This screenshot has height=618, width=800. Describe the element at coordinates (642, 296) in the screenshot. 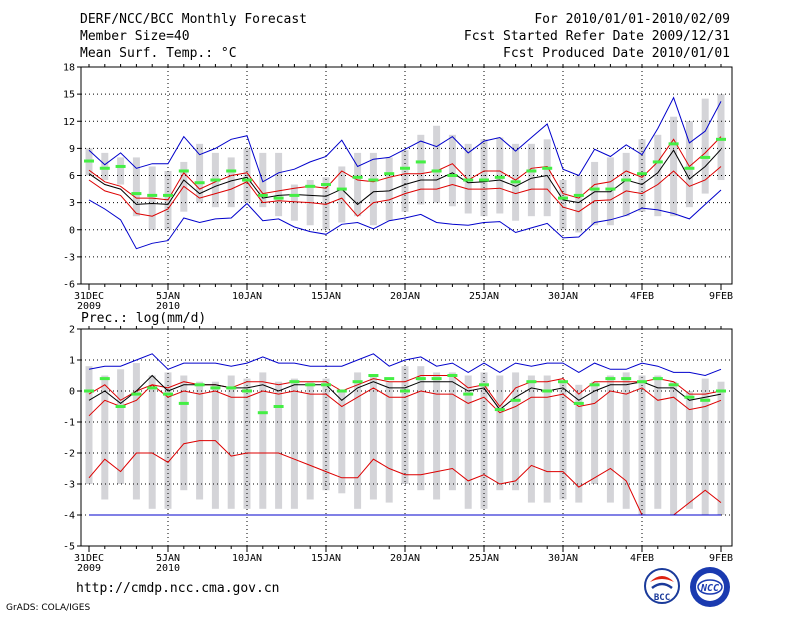

I see `temp-xtick-label: 4FEB` at that location.